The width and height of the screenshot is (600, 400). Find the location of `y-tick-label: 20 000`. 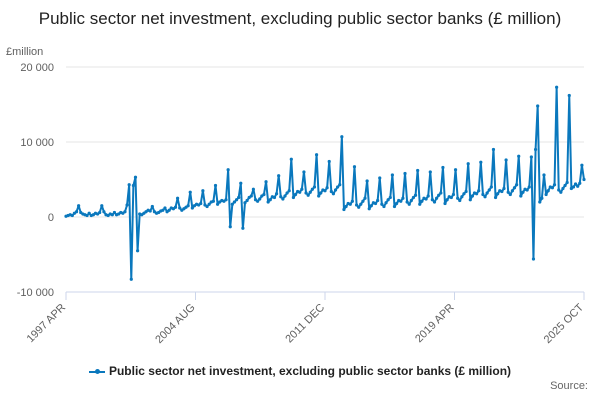

y-tick-label: 20 000 is located at coordinates (37, 68).